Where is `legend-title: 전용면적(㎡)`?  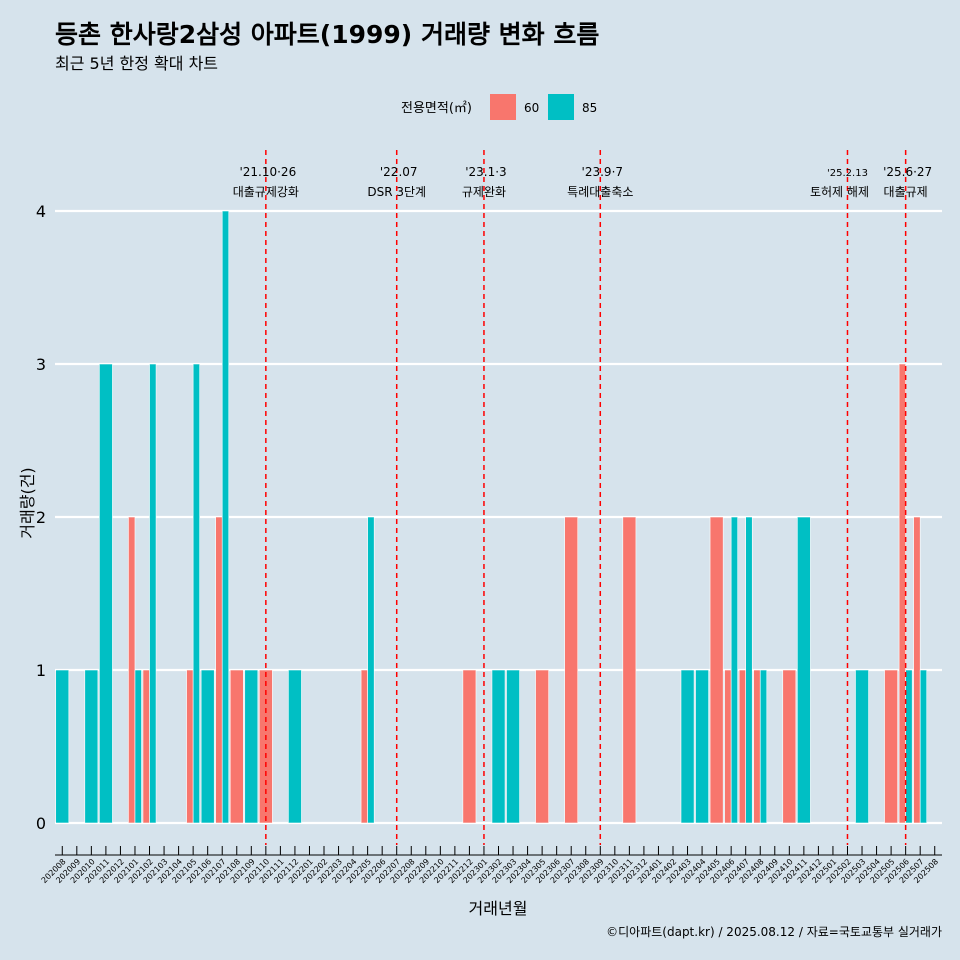 legend-title: 전용면적(㎡) is located at coordinates (436, 108).